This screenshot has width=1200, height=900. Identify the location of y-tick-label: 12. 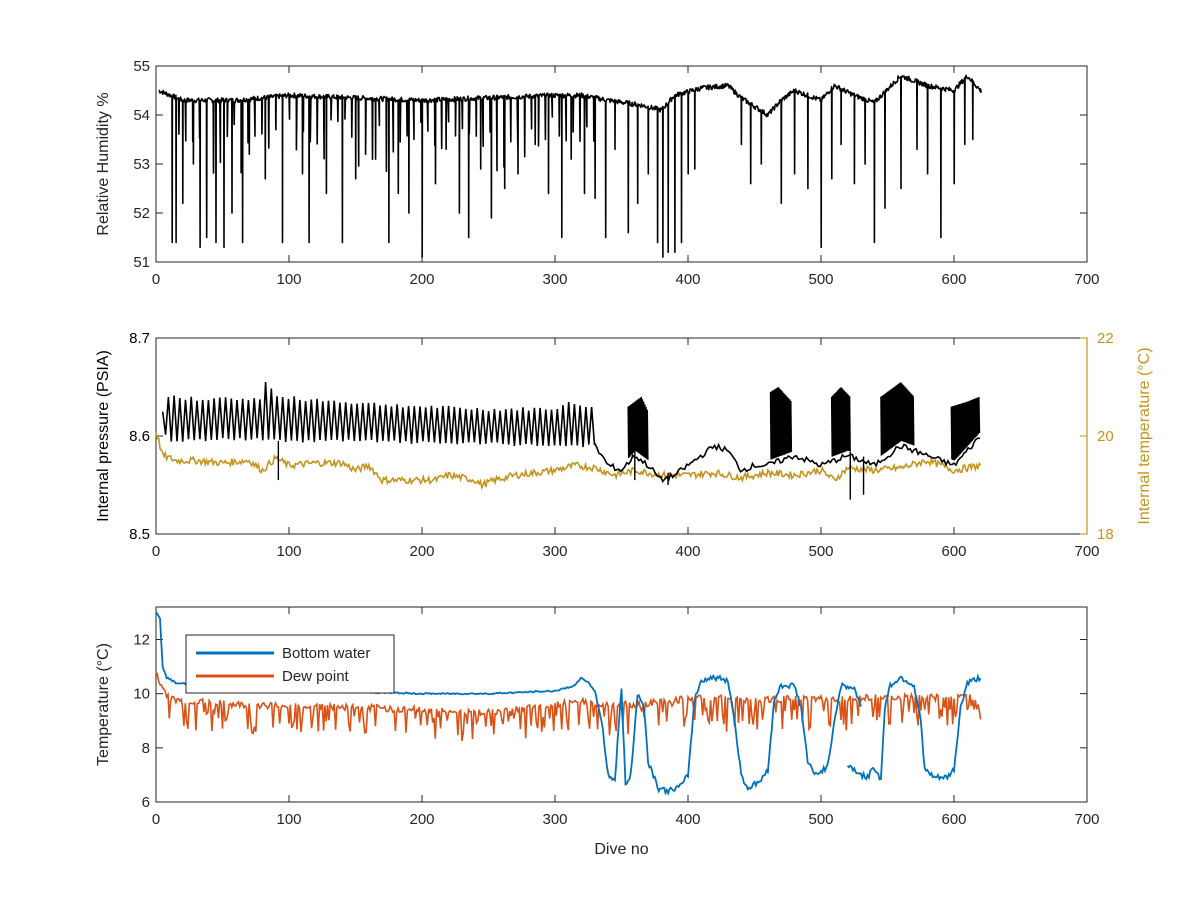
(141, 640).